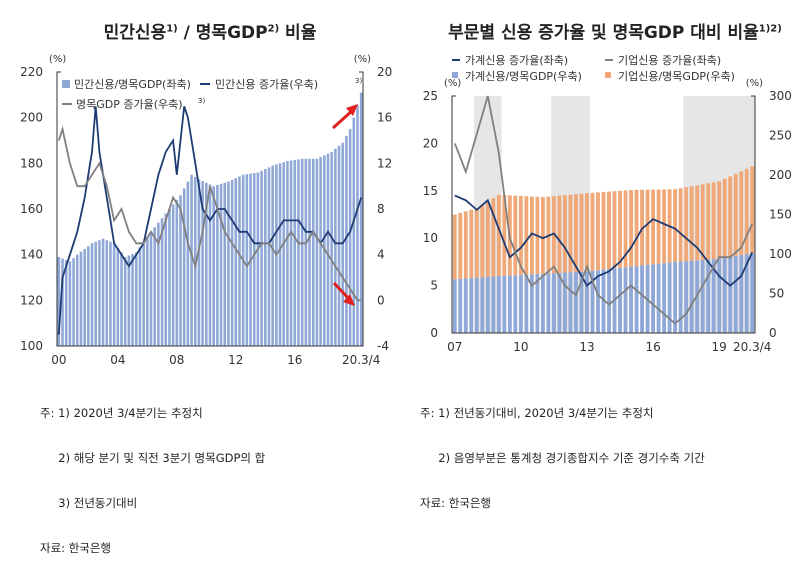 This screenshot has height=571, width=800. What do you see at coordinates (266, 84) in the screenshot?
I see `legend-label: 민간신용 증가율(우축)` at bounding box center [266, 84].